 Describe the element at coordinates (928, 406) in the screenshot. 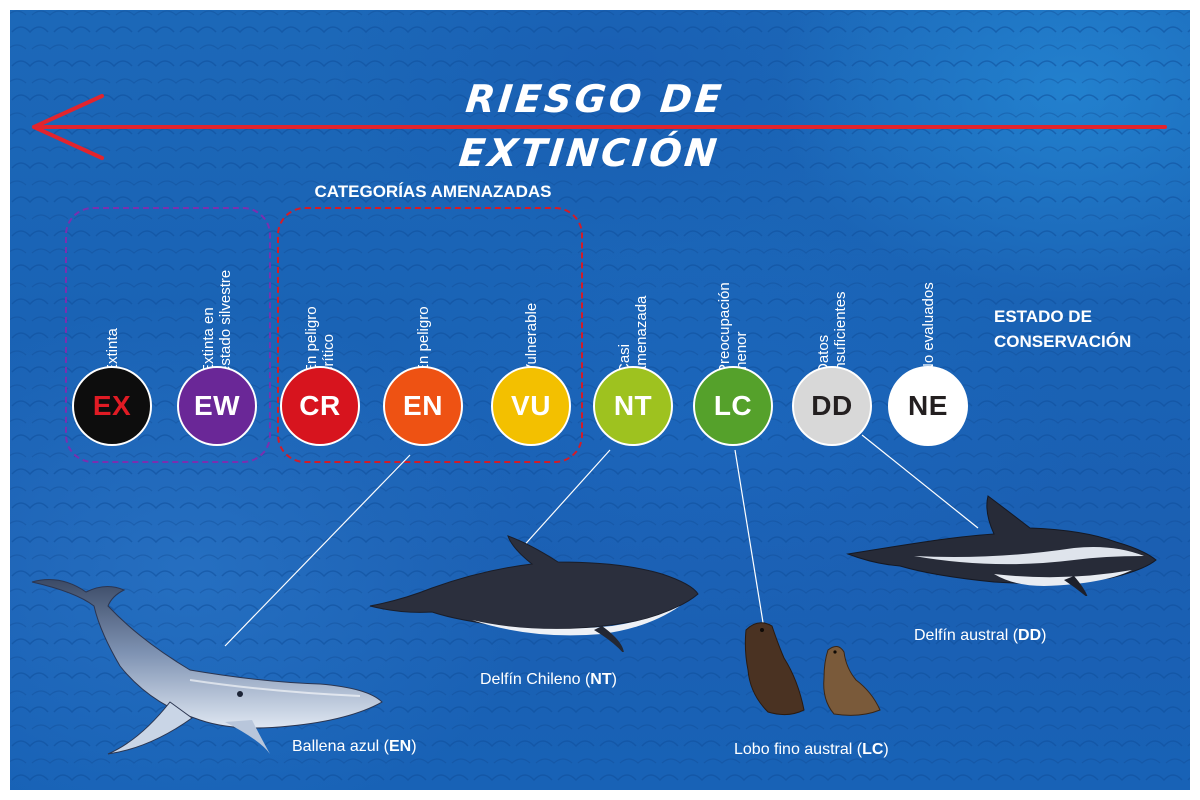

I see `category-badge-ne: NE` at that location.